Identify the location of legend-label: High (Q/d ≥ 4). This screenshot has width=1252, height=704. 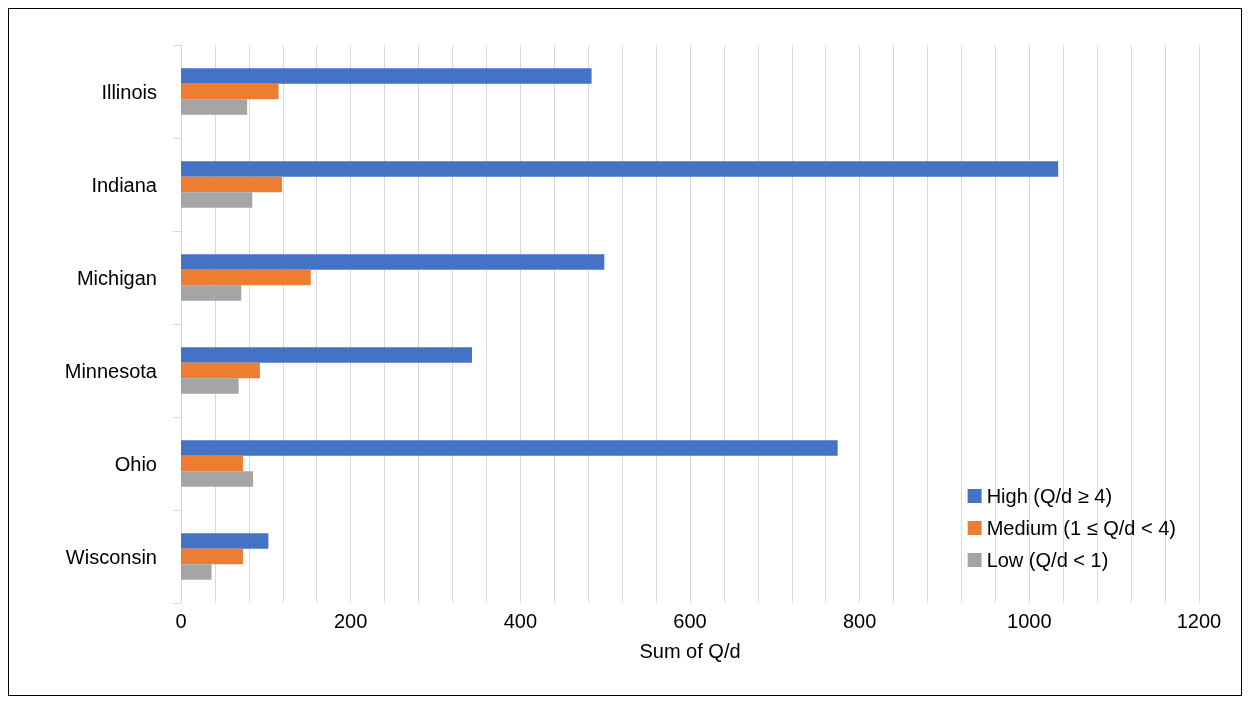
(1049, 496).